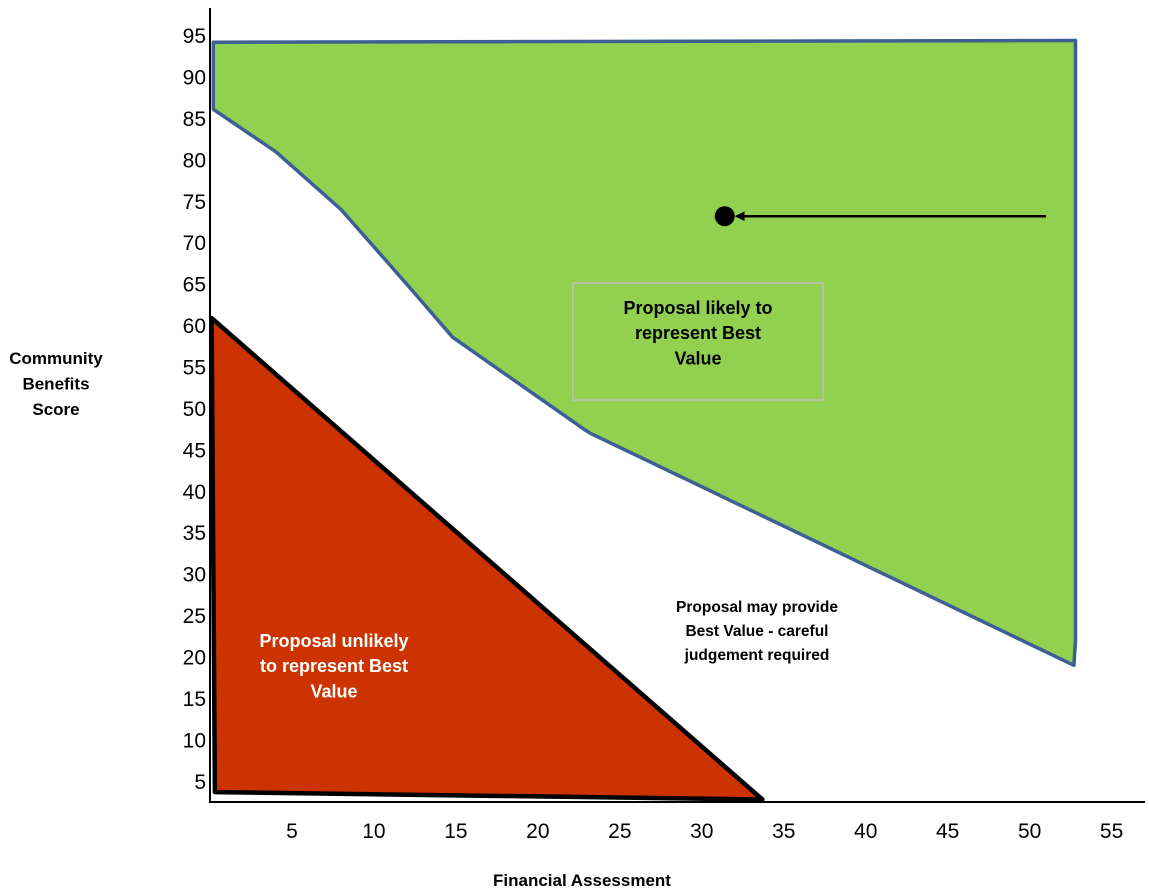 This screenshot has height=895, width=1149. What do you see at coordinates (783, 831) in the screenshot?
I see `x-tick-label: 35` at bounding box center [783, 831].